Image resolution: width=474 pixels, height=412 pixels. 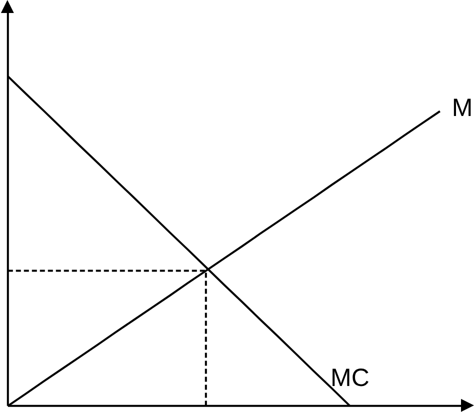 I want to click on series-label: MC, so click(x=350, y=378).